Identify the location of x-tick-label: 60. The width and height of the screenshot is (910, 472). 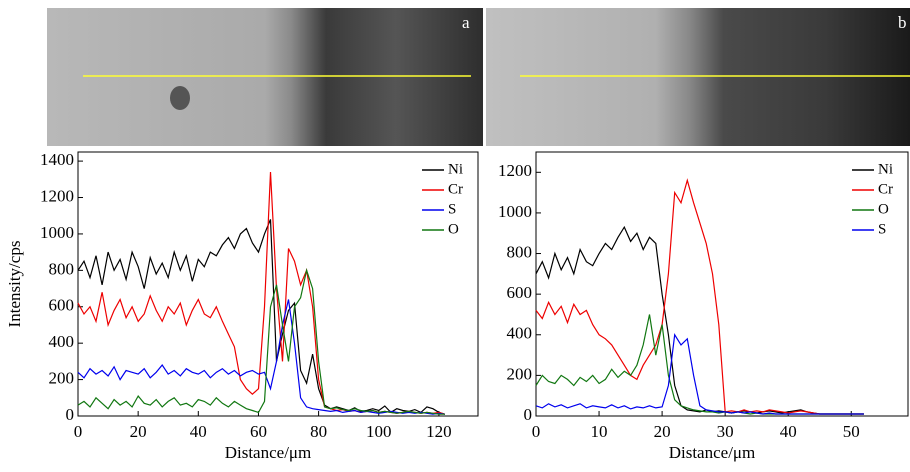
(258, 431).